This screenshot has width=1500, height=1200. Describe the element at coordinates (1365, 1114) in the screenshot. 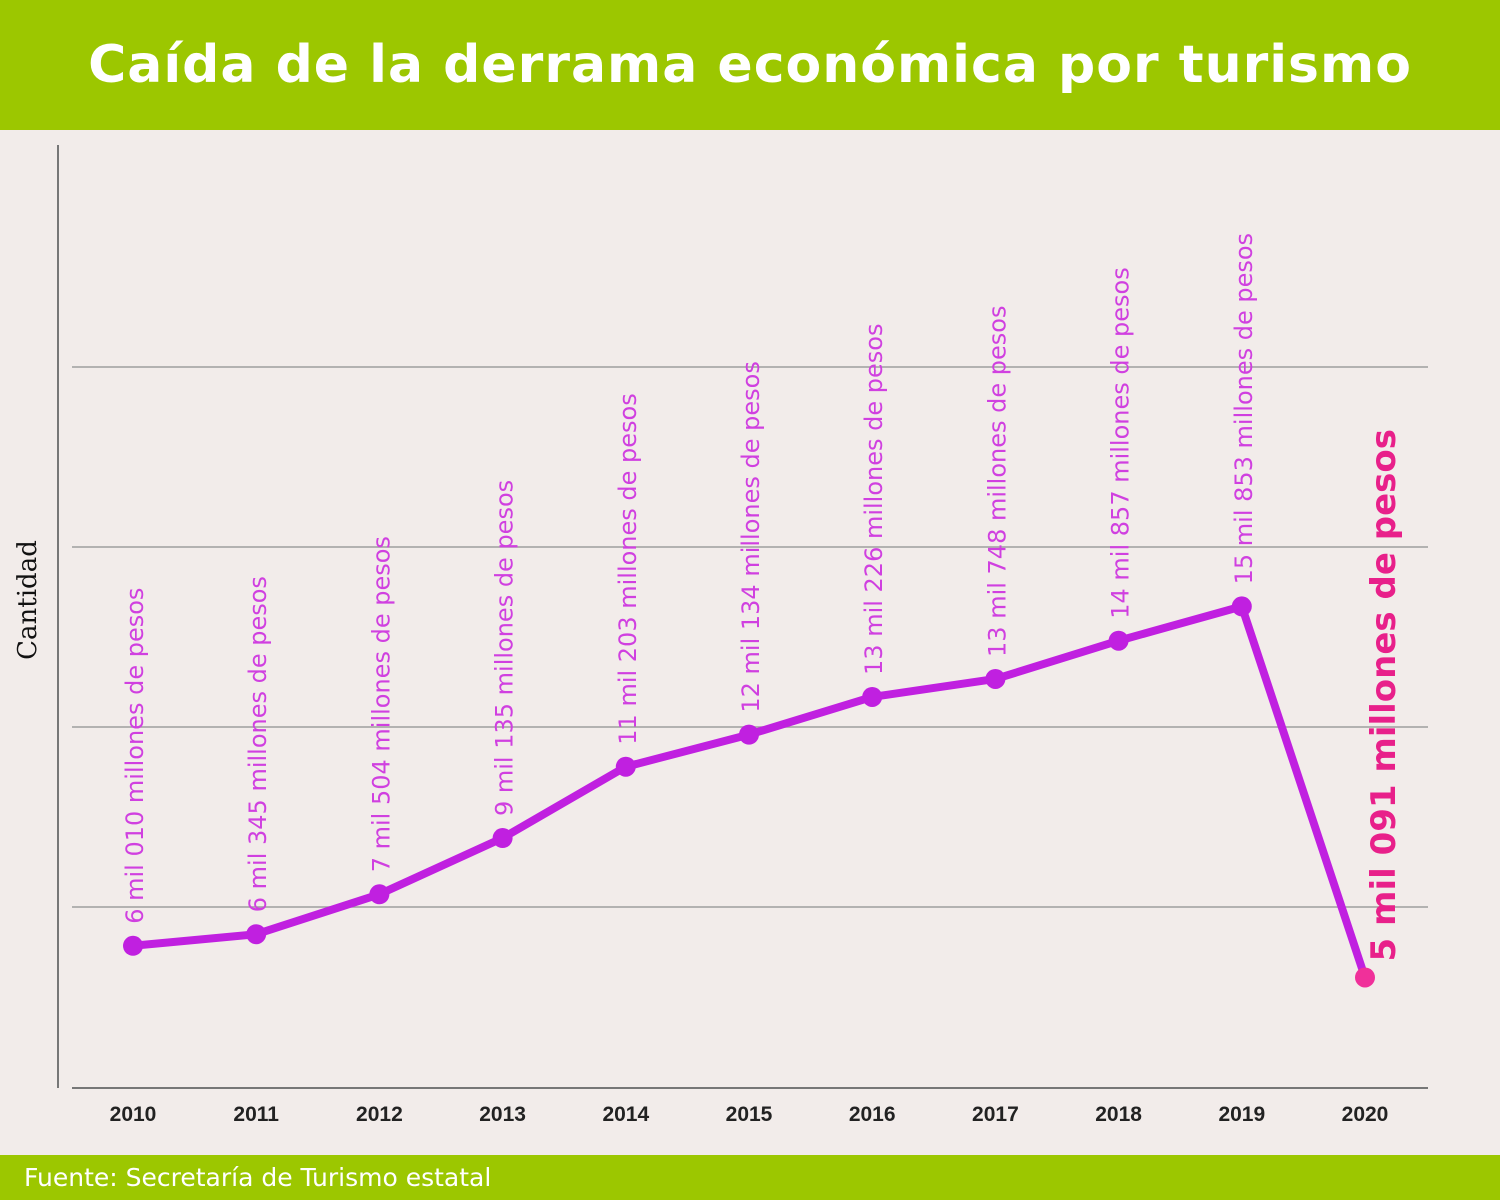

I see `x-tick-2020: 2020` at that location.